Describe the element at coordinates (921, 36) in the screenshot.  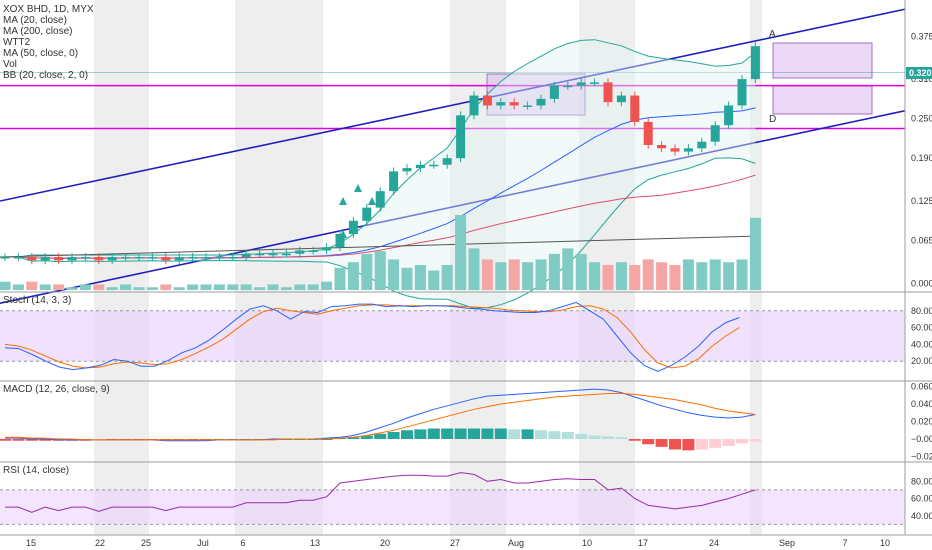
I see `price-tick-label: 0.375` at that location.